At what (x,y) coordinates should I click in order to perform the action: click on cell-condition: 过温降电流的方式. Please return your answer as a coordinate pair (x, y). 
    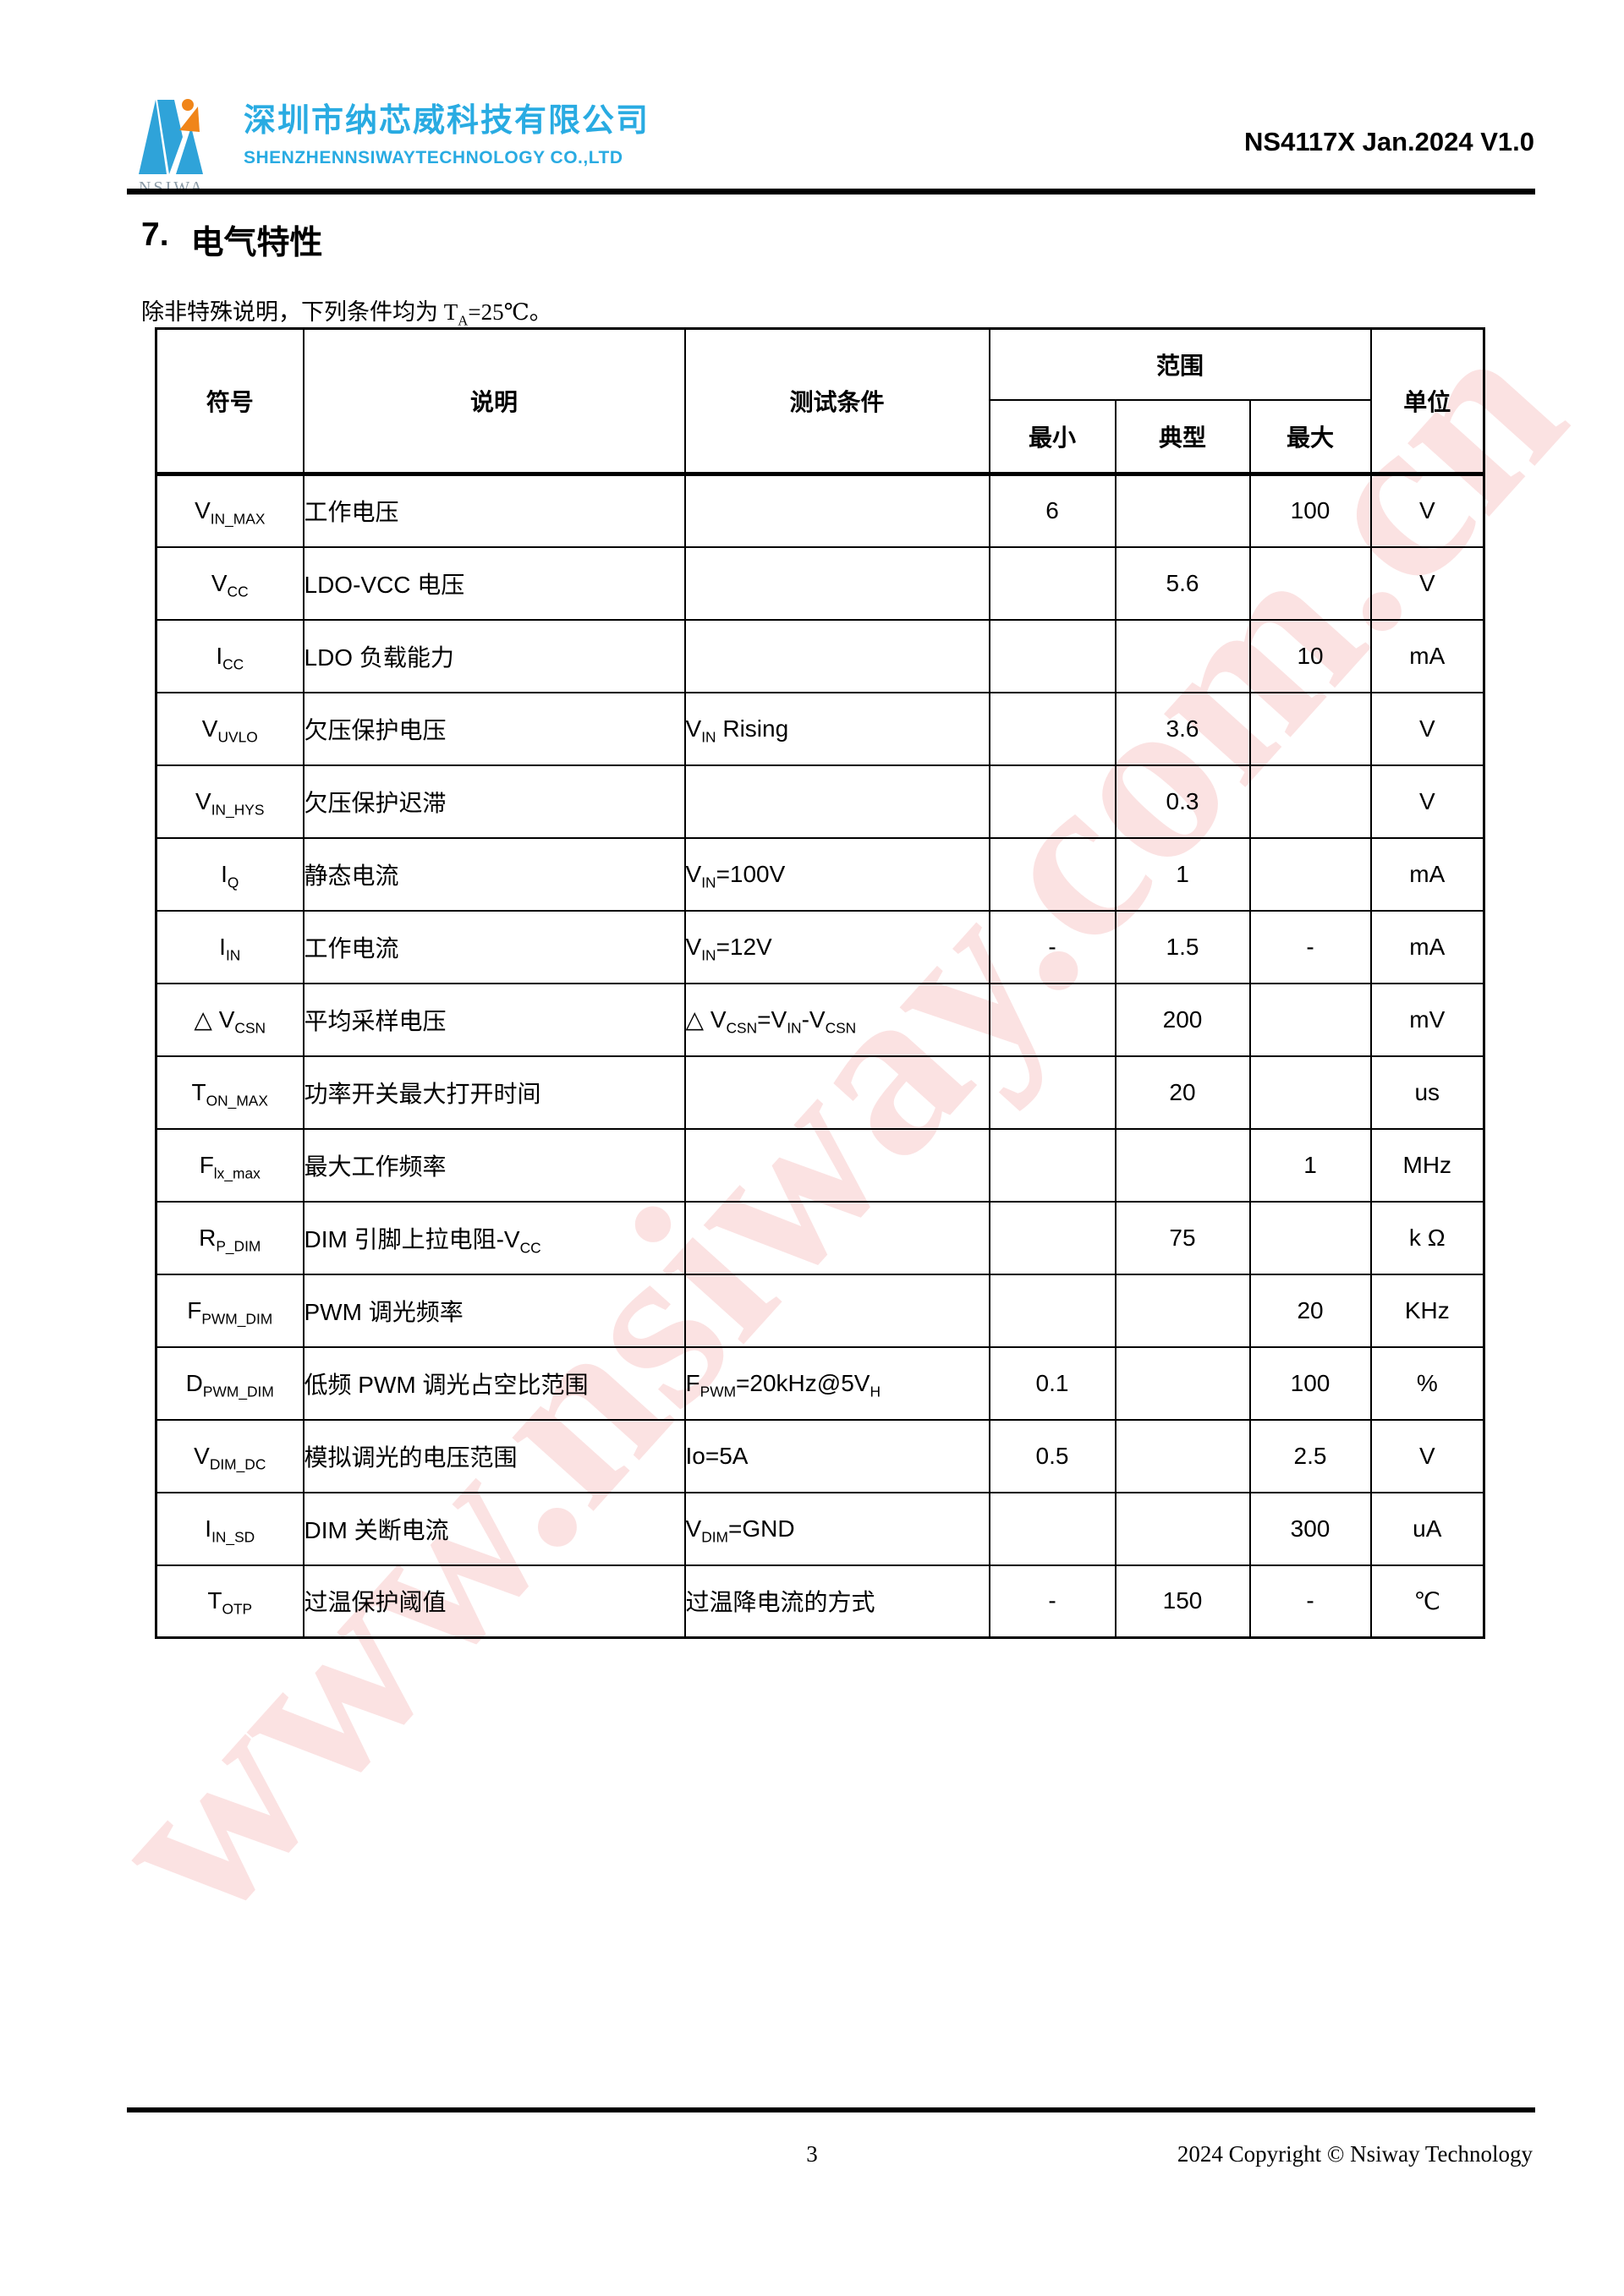
    Looking at the image, I should click on (837, 1601).